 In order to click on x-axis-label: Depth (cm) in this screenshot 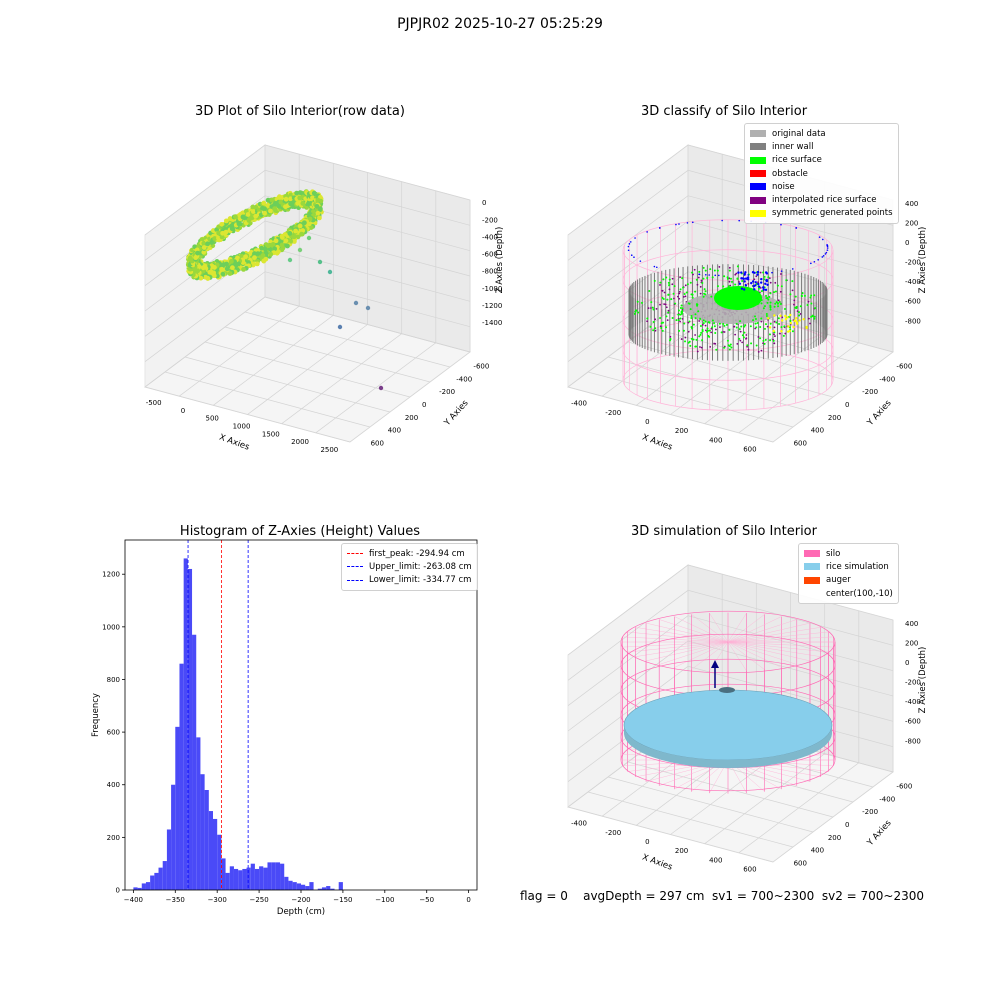, I will do `click(301, 912)`.